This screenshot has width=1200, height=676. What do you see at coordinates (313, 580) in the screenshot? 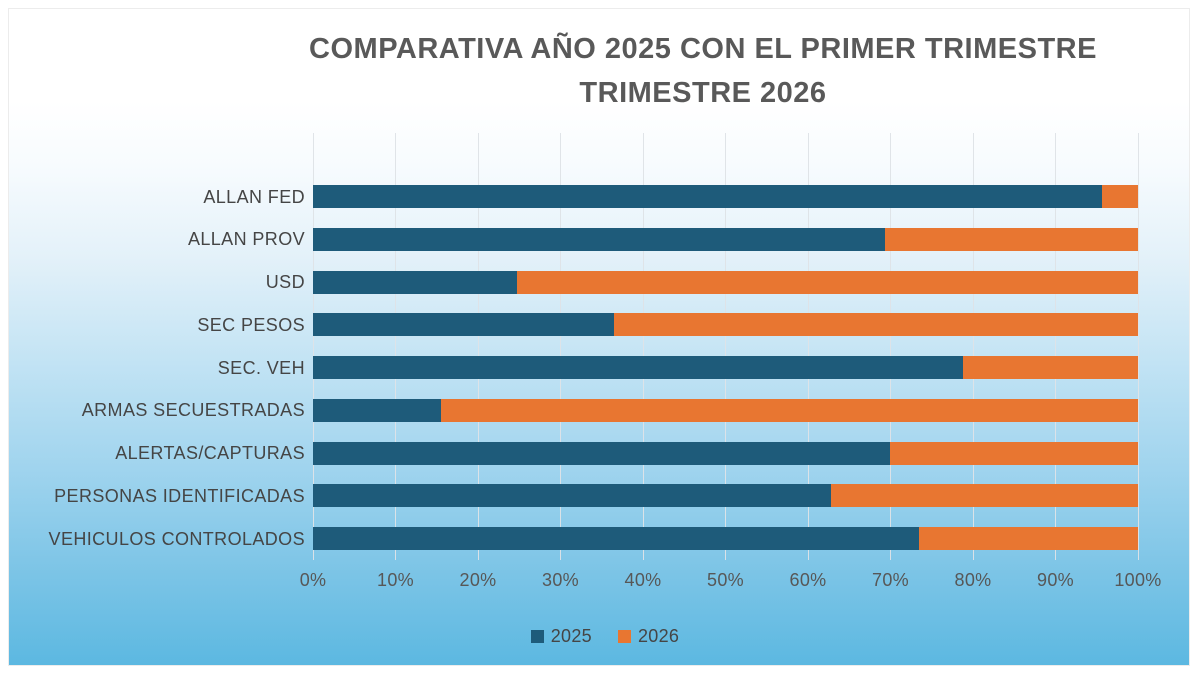
I see `x-axis-tick-label: 0%` at bounding box center [313, 580].